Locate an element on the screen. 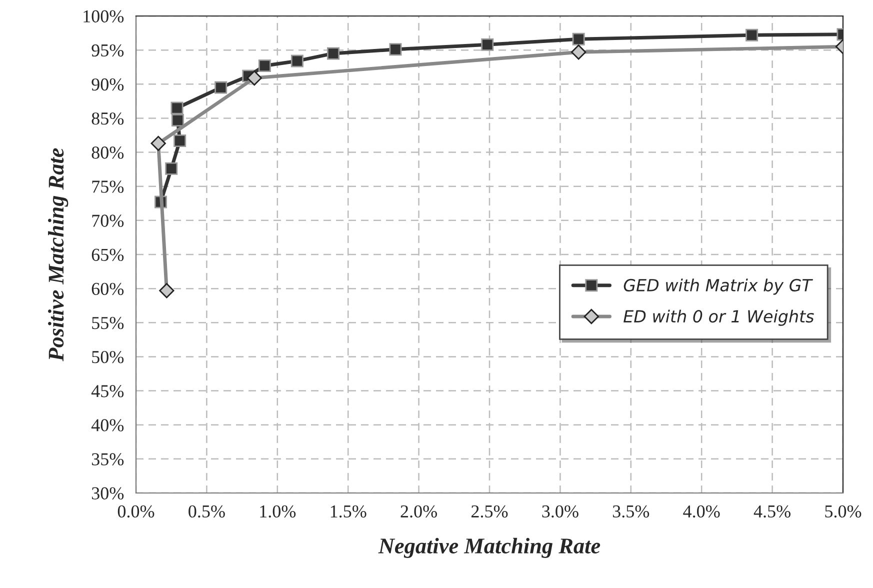 The height and width of the screenshot is (588, 873). x-tick-label: 2.5% is located at coordinates (489, 511).